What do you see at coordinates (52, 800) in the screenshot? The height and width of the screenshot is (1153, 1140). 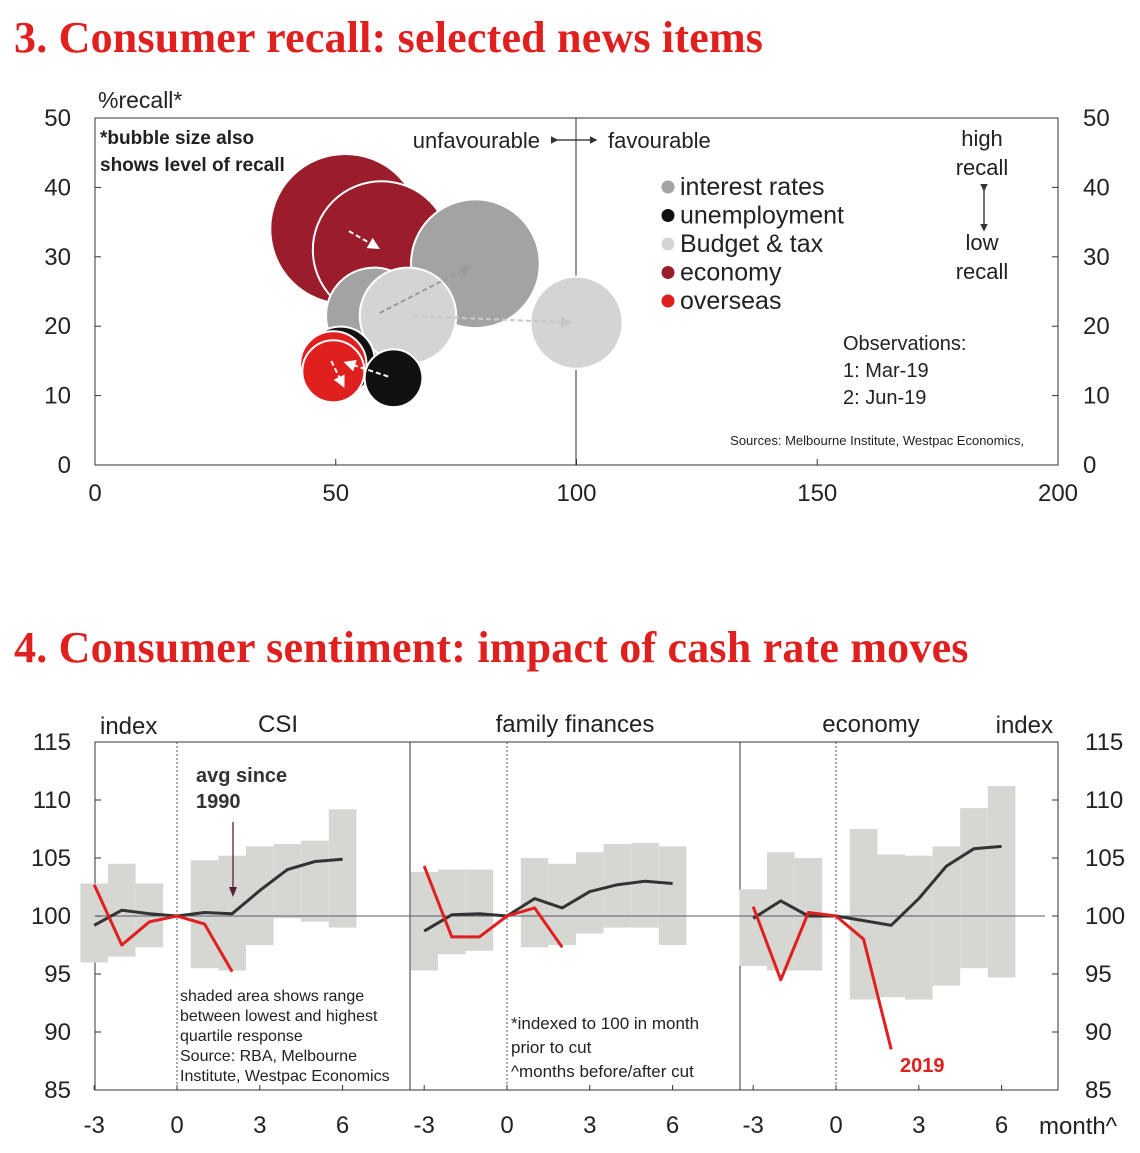 I see `y-tick-label-left-110: 110` at bounding box center [52, 800].